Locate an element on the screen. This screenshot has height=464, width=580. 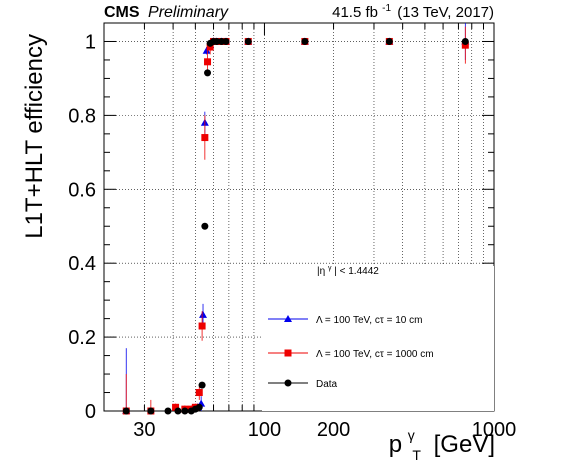
x-axis-label: p γ T [GeV] is located at coordinates (442, 441).